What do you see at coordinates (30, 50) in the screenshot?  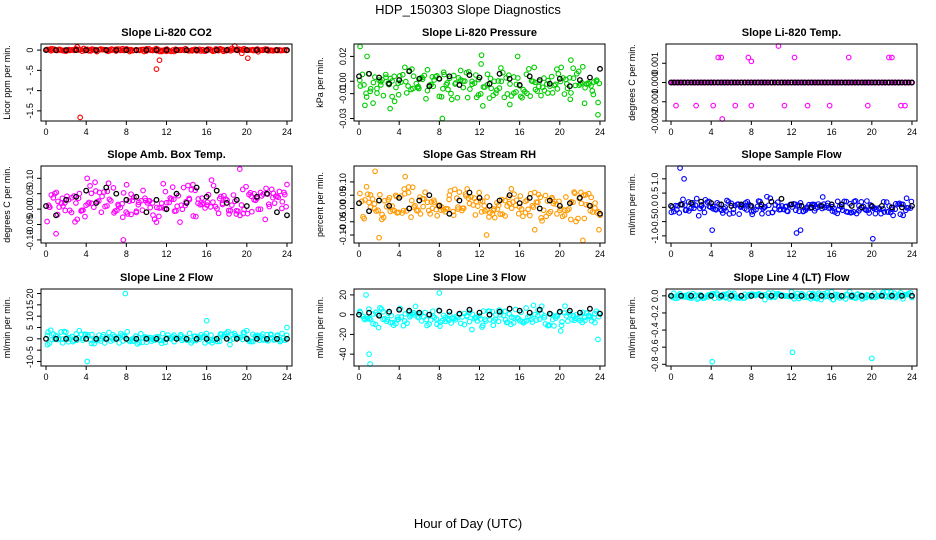 I see `y-tick-label: 0` at bounding box center [30, 50].